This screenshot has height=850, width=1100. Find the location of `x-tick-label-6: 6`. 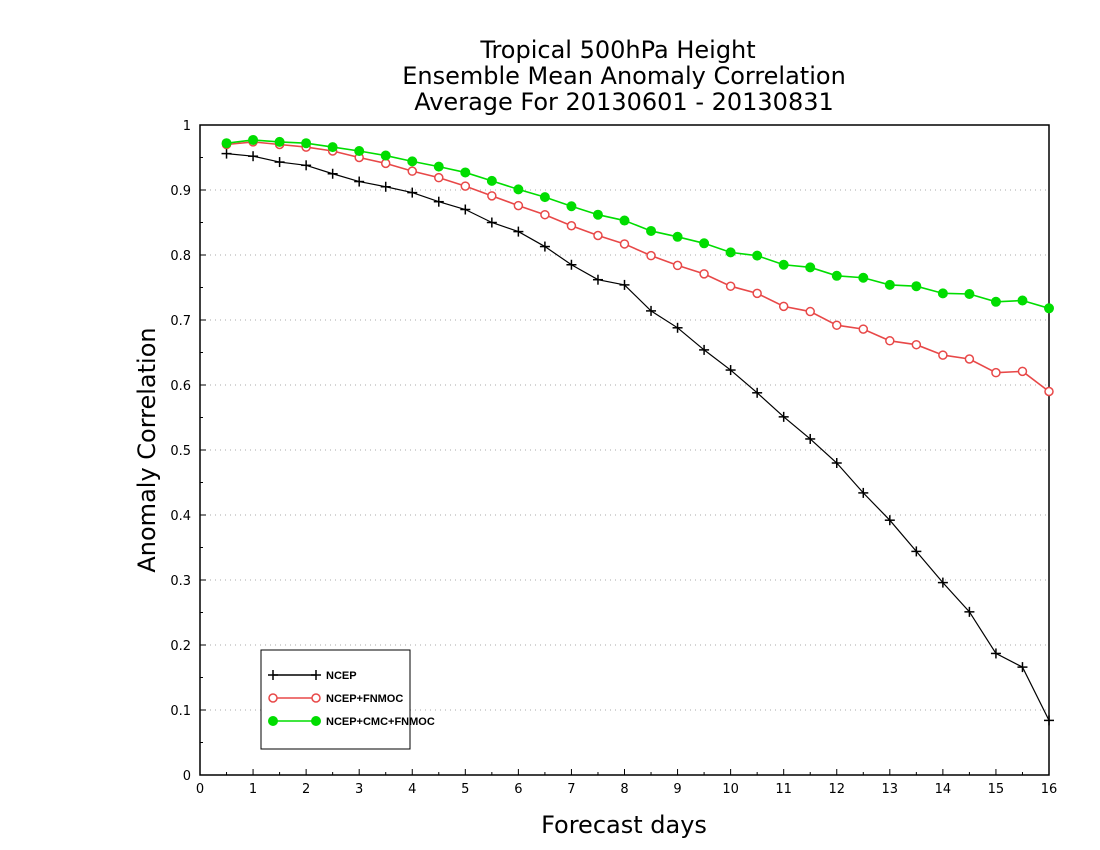

x-tick-label-6: 6 is located at coordinates (518, 789).